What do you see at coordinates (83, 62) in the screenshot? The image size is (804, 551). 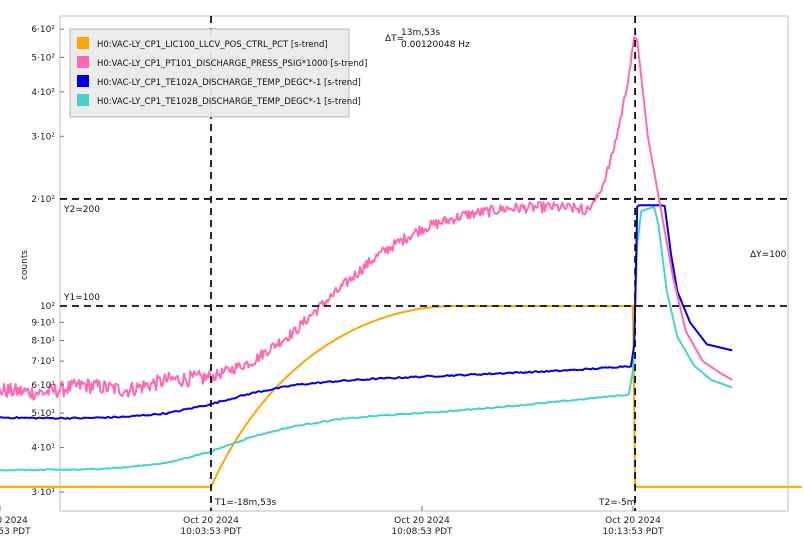 I see `legend-swatch-pink` at bounding box center [83, 62].